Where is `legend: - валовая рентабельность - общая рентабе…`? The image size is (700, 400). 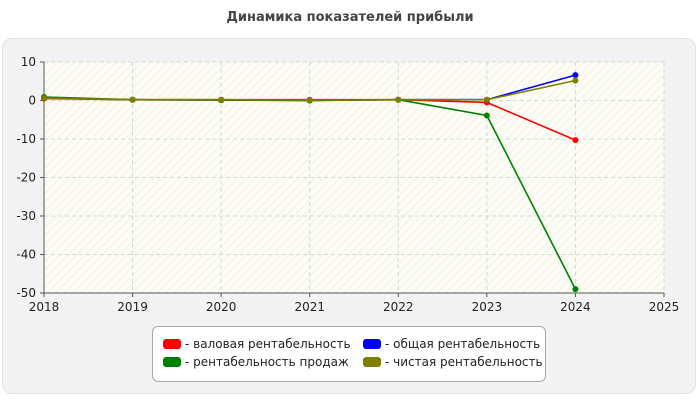
legend: - валовая рентабельность - общая рентабе… is located at coordinates (349, 354).